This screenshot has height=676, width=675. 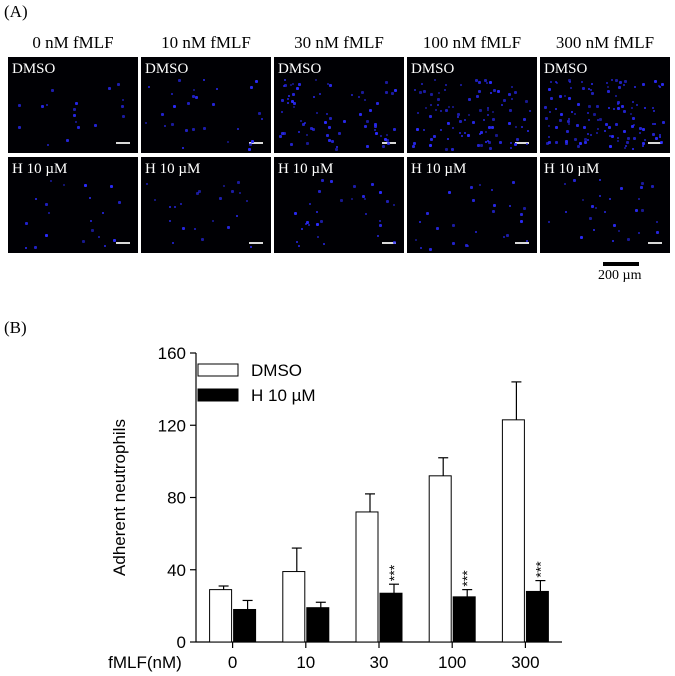 I want to click on x-tick-label: 30, so click(x=379, y=662).